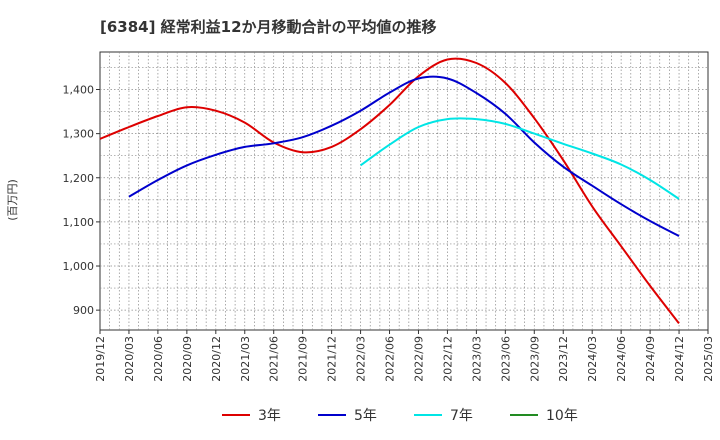 This screenshot has width=720, height=440. Describe the element at coordinates (303, 359) in the screenshot. I see `x-tick-label: 2021/09` at that location.